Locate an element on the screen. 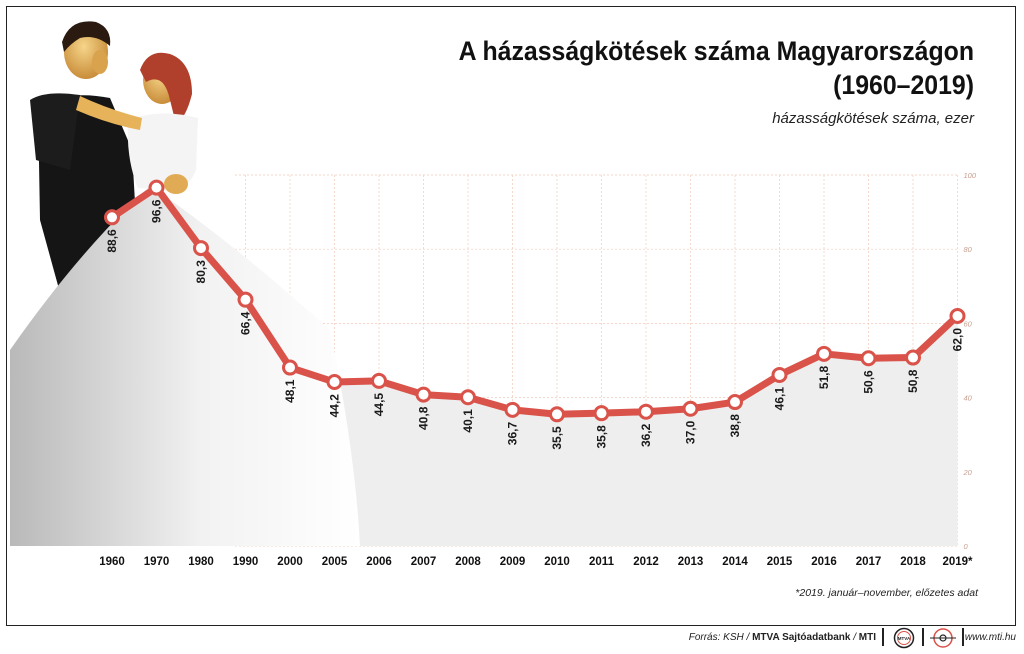 The image size is (1024, 654). data-label: 40,1 is located at coordinates (468, 421).